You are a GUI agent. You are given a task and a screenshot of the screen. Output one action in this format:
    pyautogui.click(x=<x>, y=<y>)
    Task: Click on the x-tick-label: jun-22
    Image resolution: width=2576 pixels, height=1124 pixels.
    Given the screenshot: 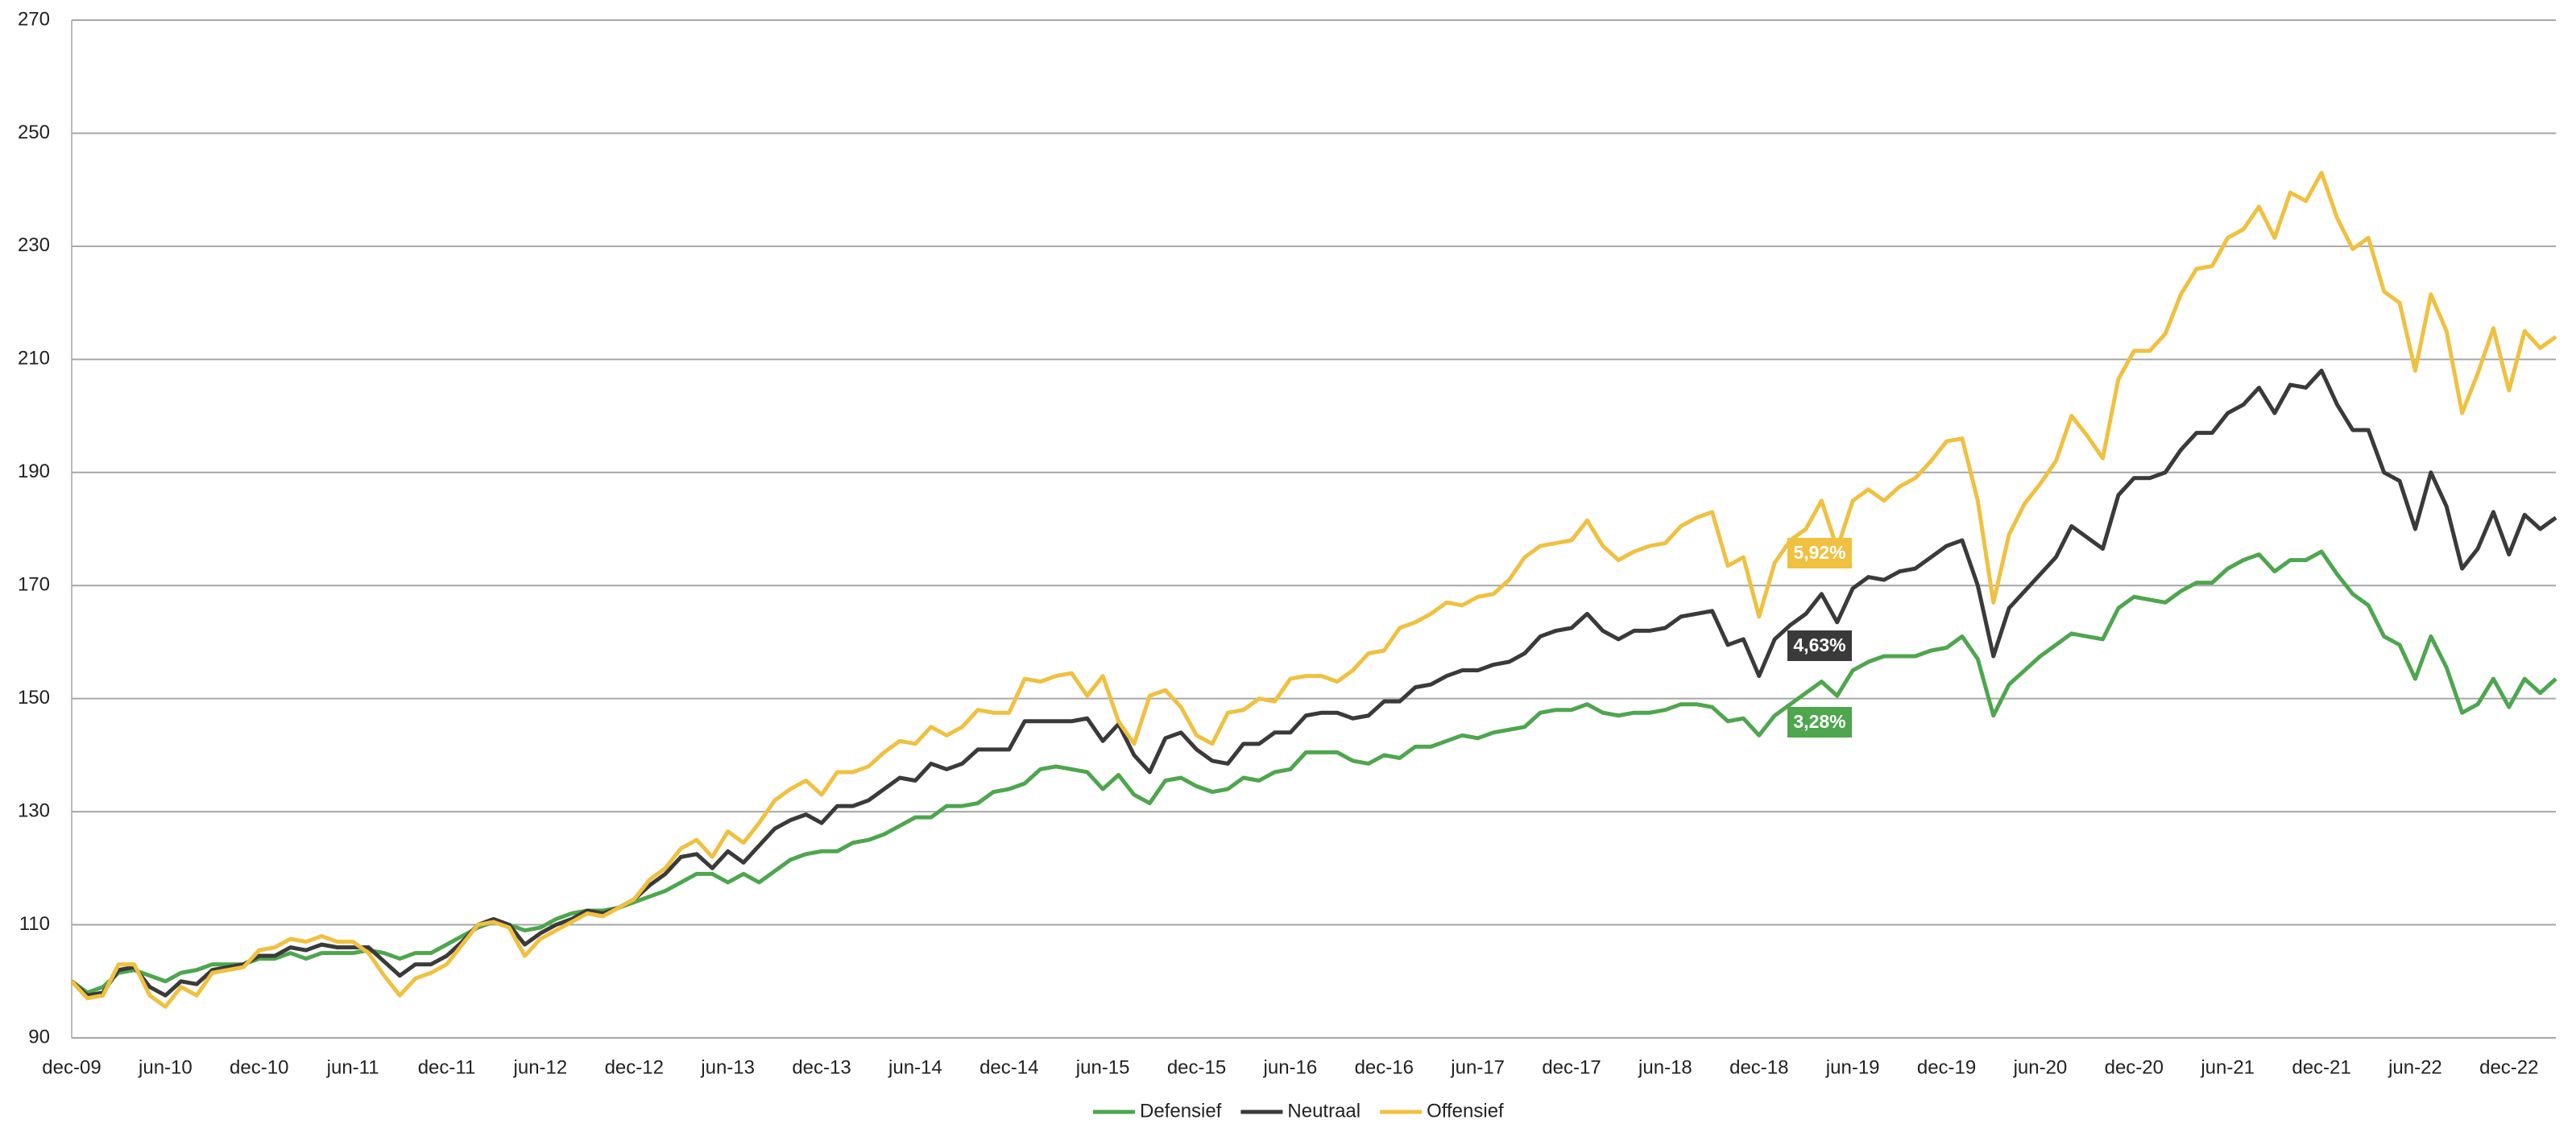 What is the action you would take?
    pyautogui.click(x=2415, y=1067)
    